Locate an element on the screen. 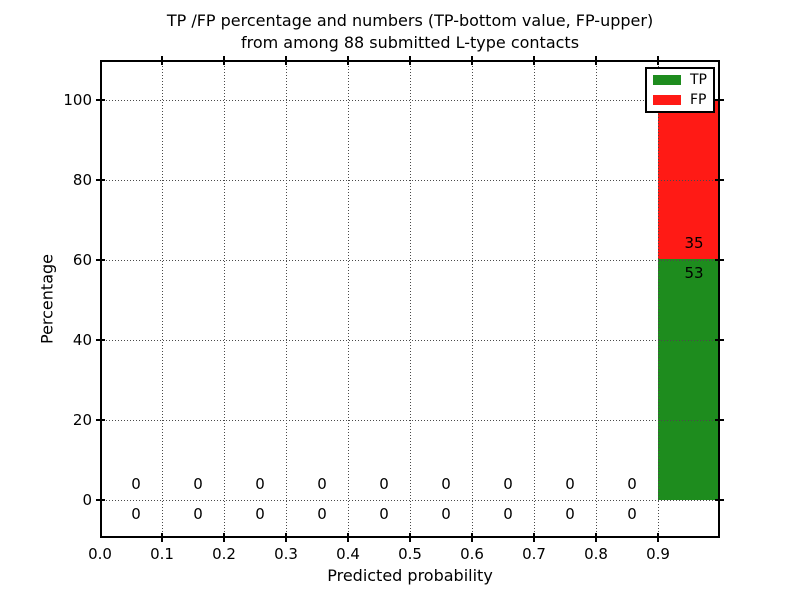  y-tick-label-0: 0 is located at coordinates (87, 500).